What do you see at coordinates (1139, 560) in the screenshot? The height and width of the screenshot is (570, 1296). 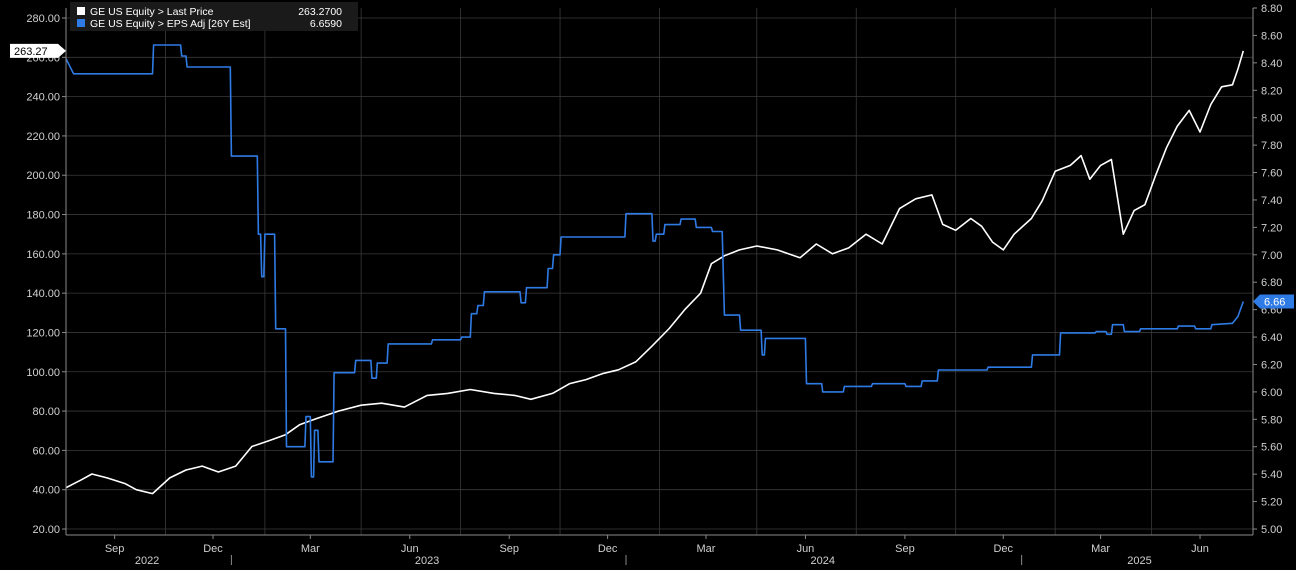 I see `year-label: 2025` at bounding box center [1139, 560].